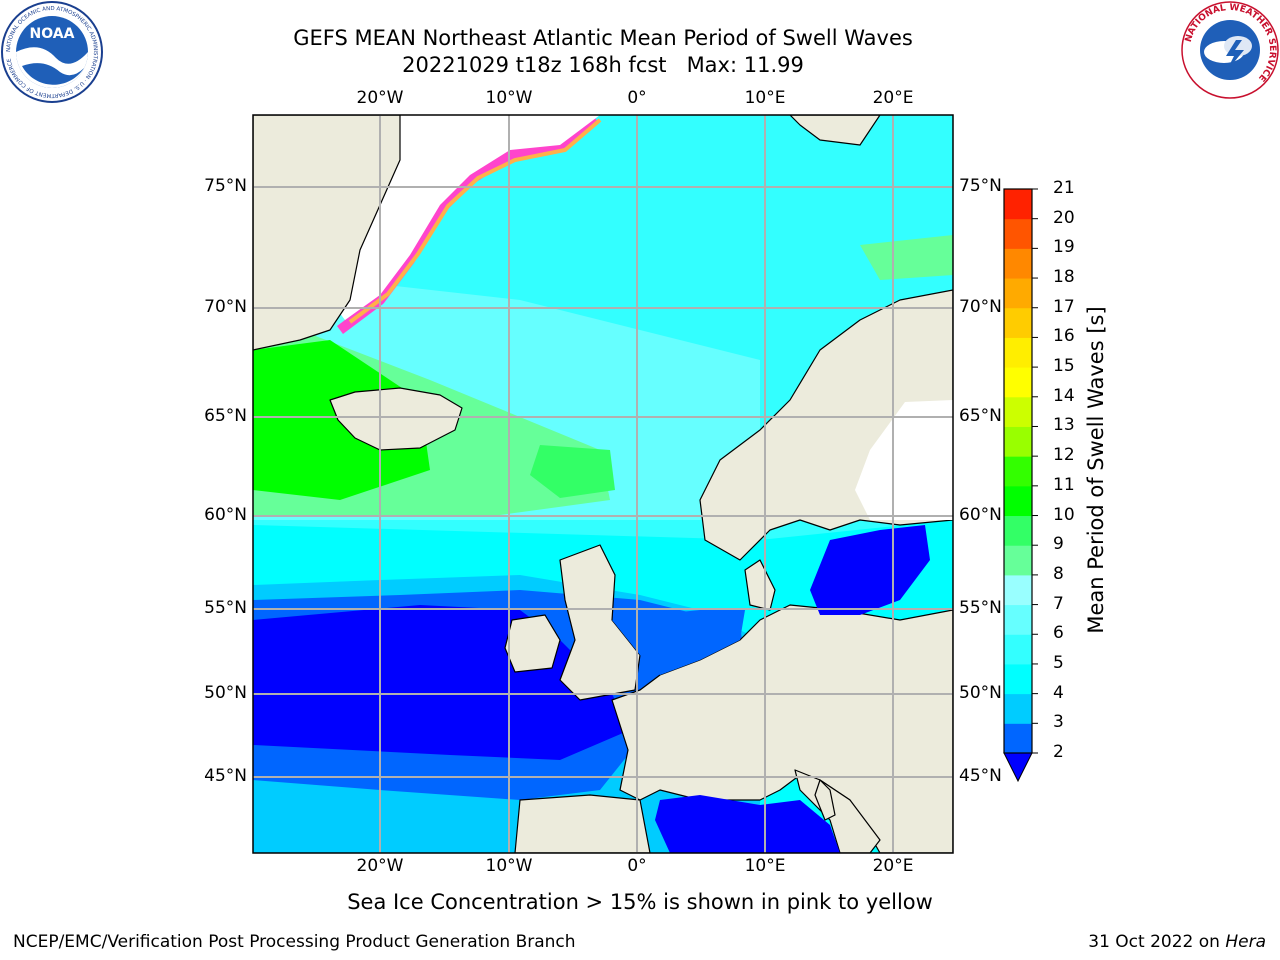  What do you see at coordinates (893, 866) in the screenshot?
I see `lon-tick-label-bottom: 20°E` at bounding box center [893, 866].